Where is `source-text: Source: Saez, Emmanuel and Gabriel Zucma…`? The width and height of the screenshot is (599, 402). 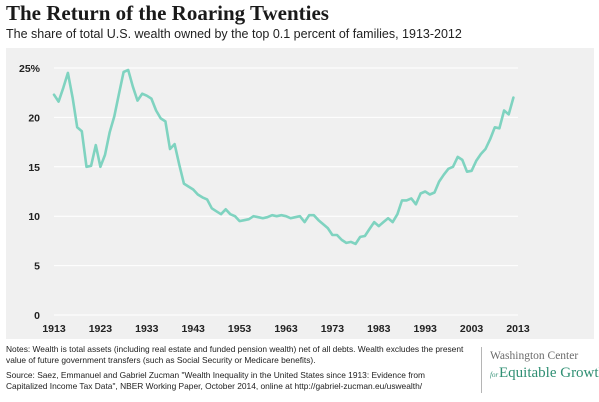
source-text: Source: Saez, Emmanuel and Gabriel Zucma… is located at coordinates (215, 380).